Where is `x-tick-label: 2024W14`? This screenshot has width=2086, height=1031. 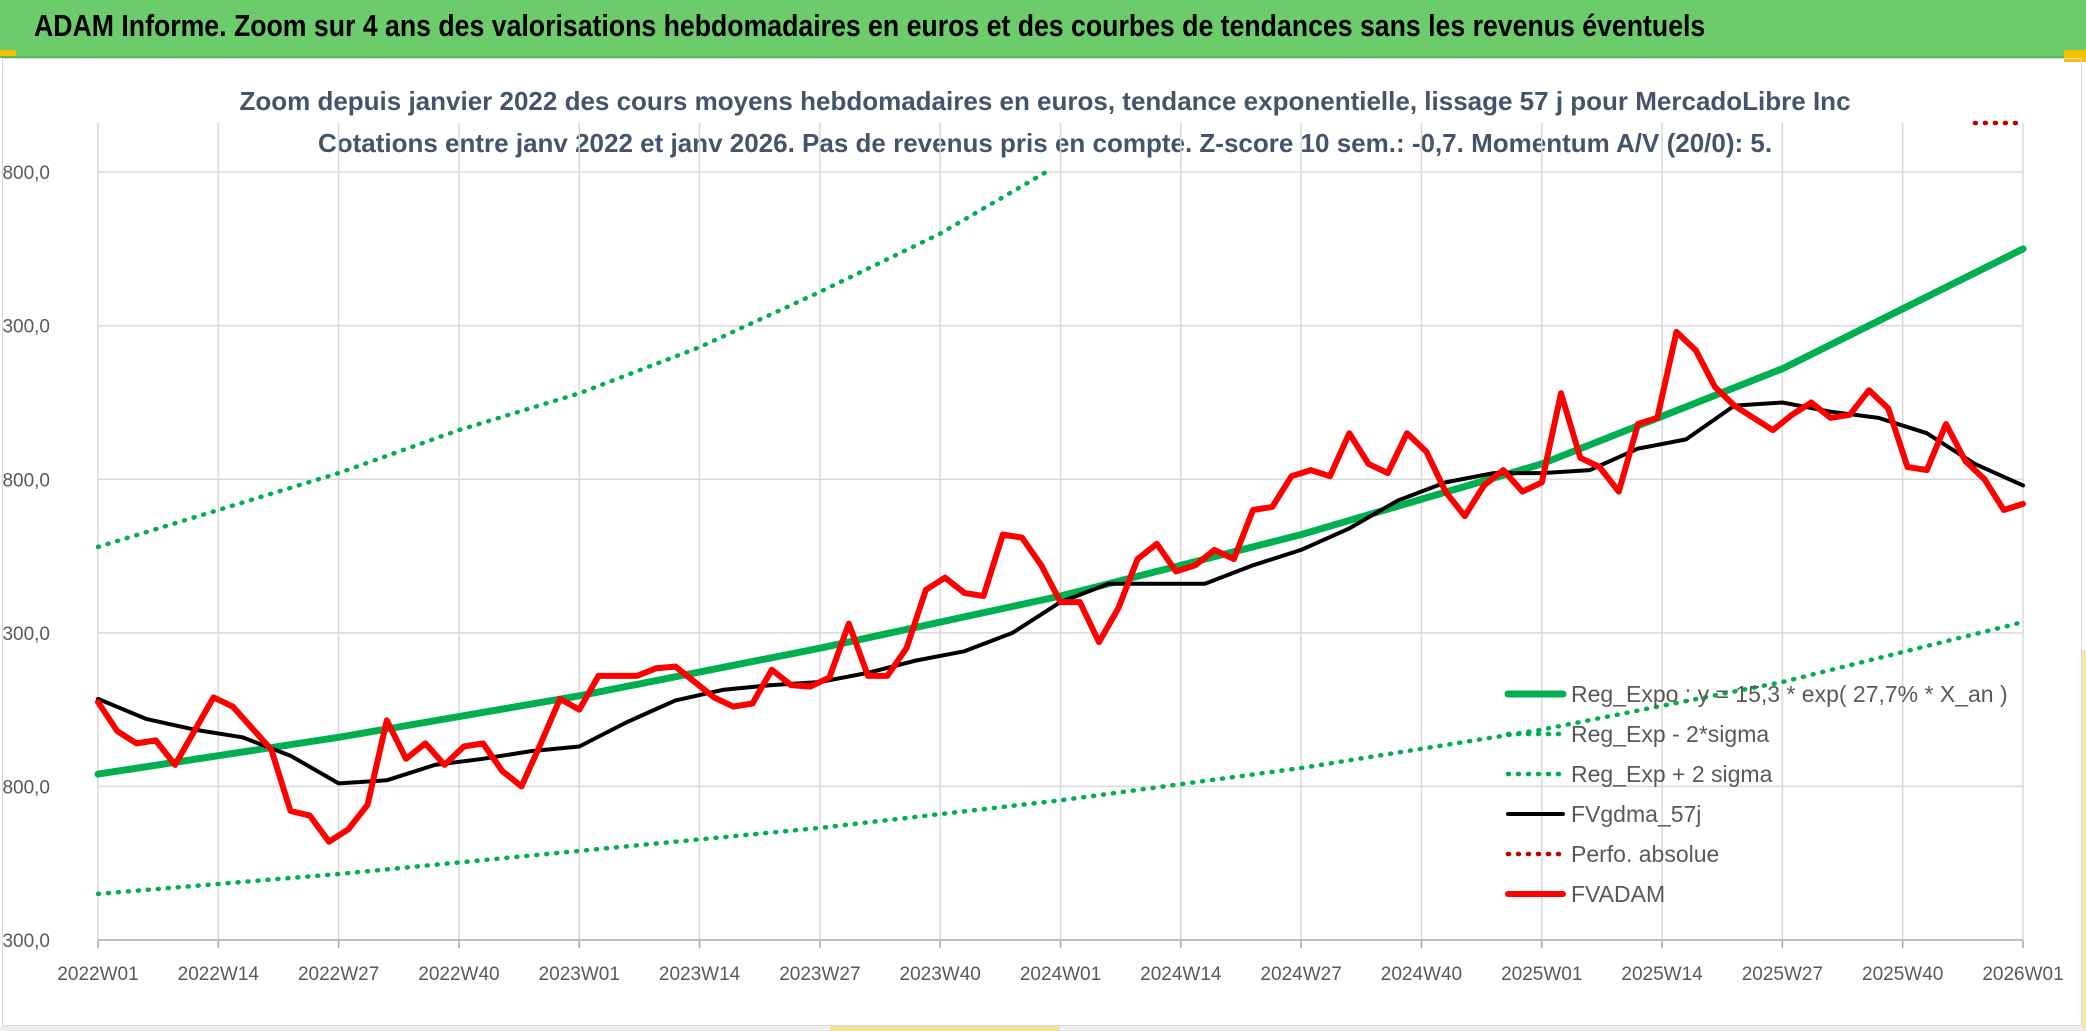
x-tick-label: 2024W14 is located at coordinates (1181, 974).